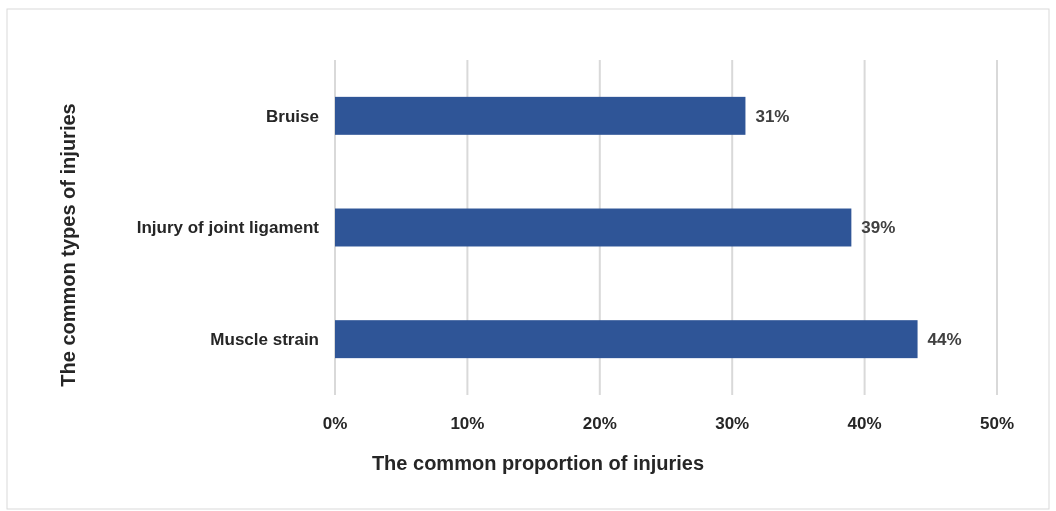 The image size is (1056, 511). I want to click on x-tick-label: 40%, so click(864, 423).